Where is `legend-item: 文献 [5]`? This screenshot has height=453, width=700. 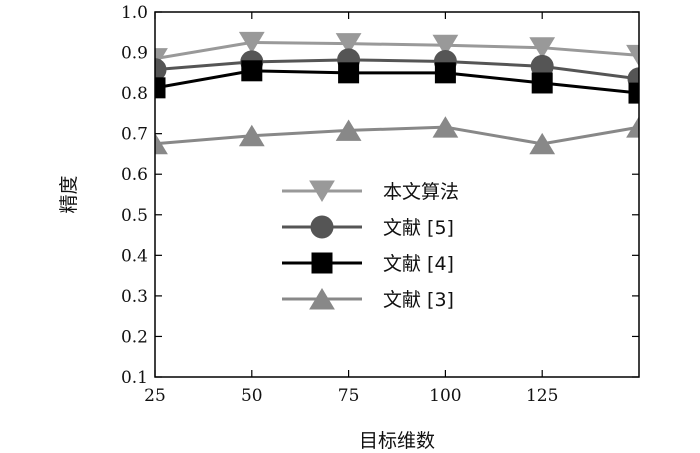
legend-item: 文献 [5] is located at coordinates (368, 227).